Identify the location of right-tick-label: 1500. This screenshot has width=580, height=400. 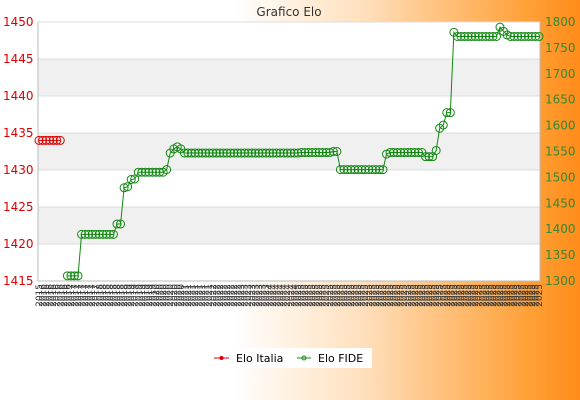
(560, 177).